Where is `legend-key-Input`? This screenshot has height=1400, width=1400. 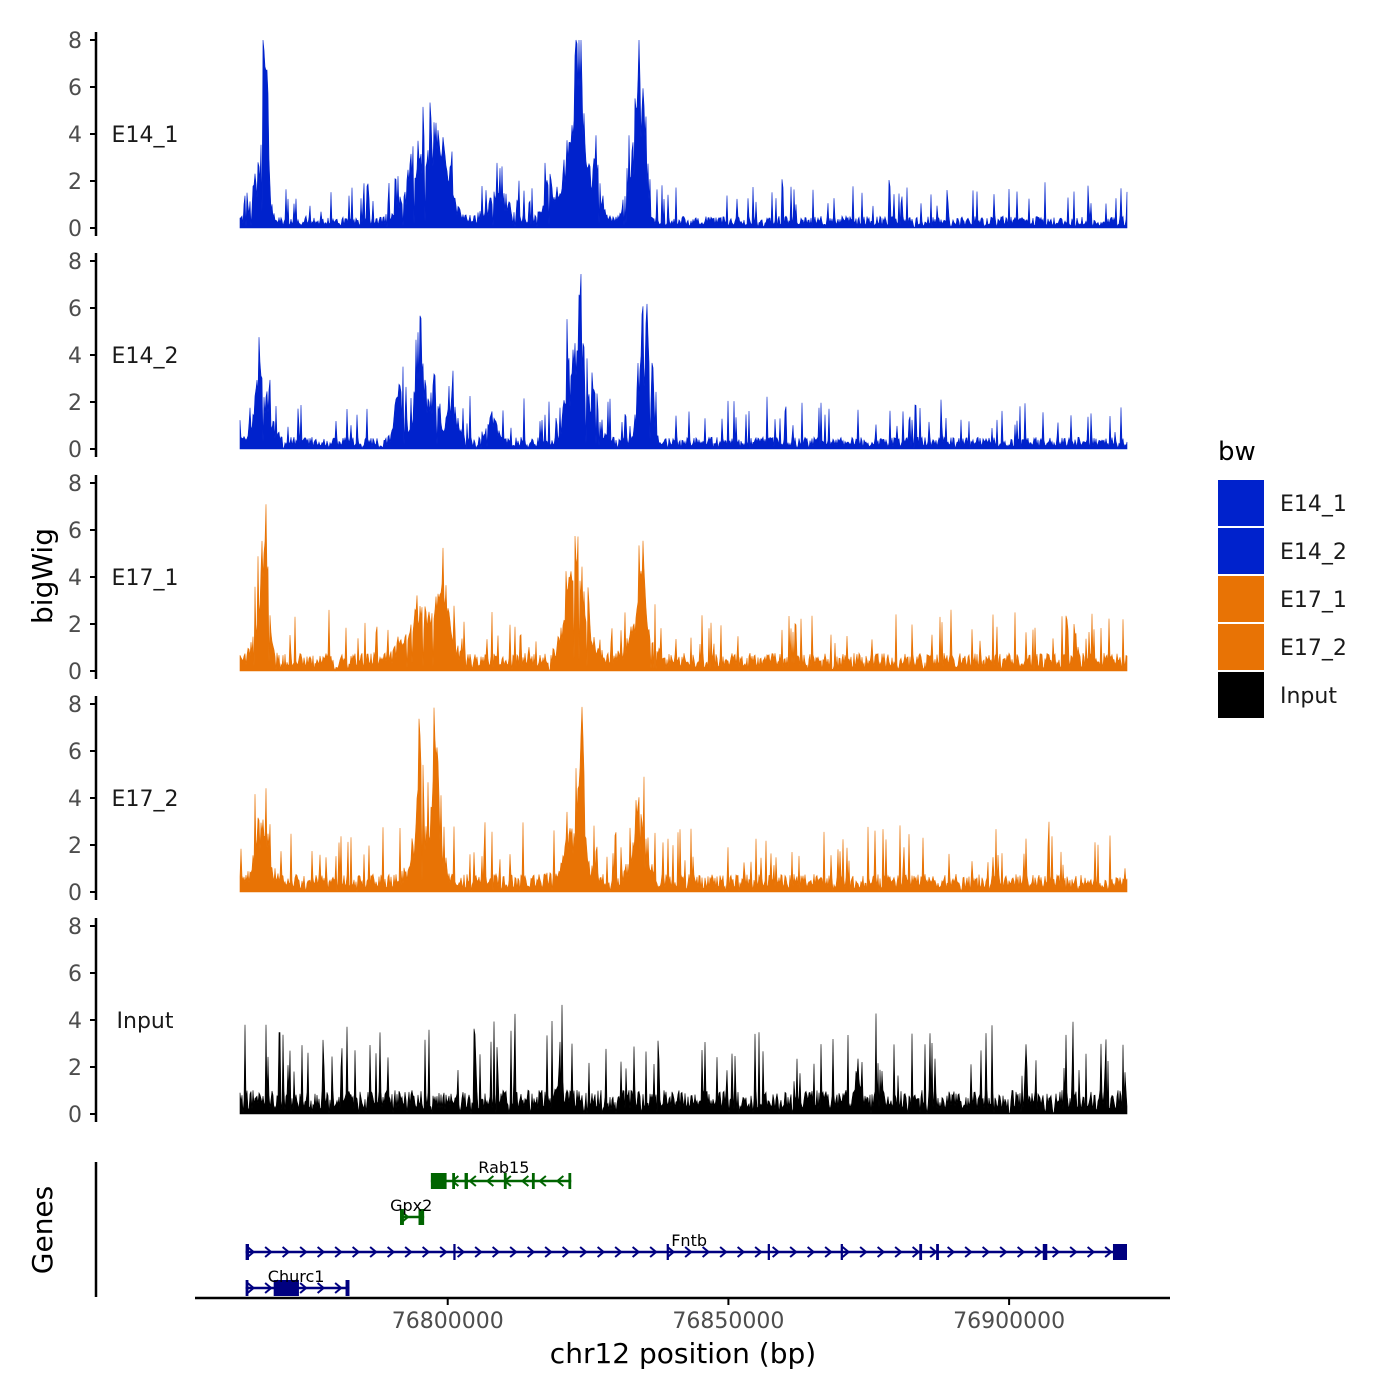
legend-key-Input is located at coordinates (1241, 695).